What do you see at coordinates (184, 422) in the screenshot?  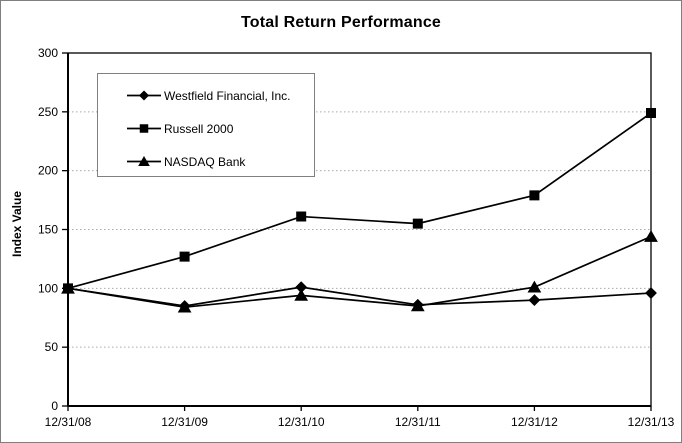 I see `x-tick-label: 12/31/09` at bounding box center [184, 422].